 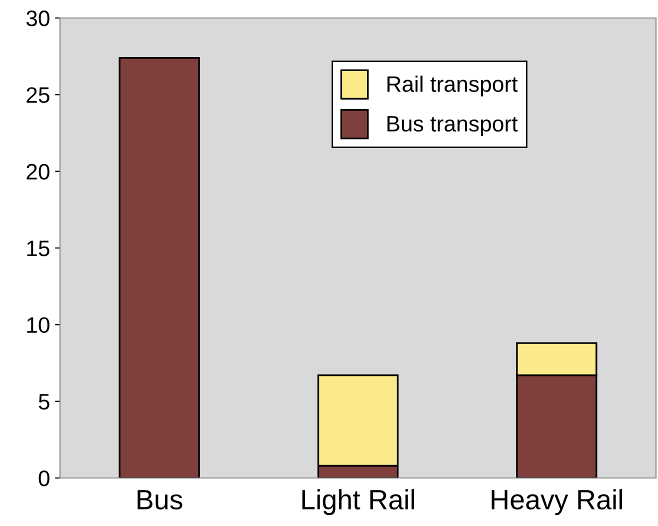 I want to click on y-tick-label: 10, so click(x=38, y=325).